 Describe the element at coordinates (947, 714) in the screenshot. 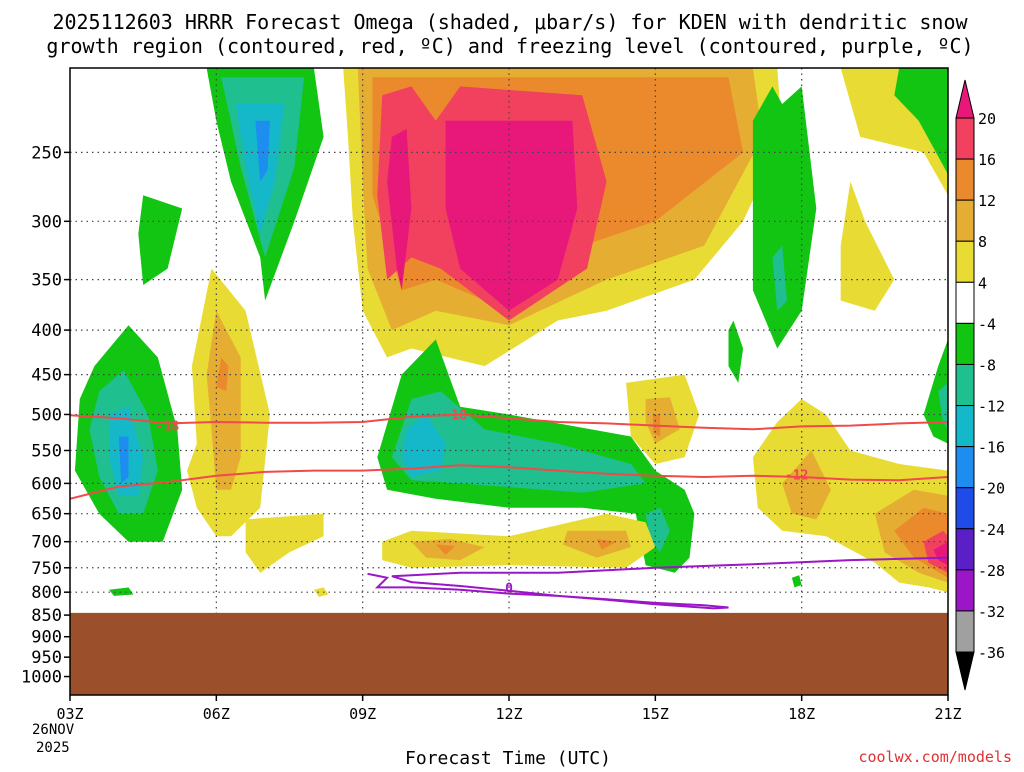

I see `x-tick-label-21: 21Z` at that location.